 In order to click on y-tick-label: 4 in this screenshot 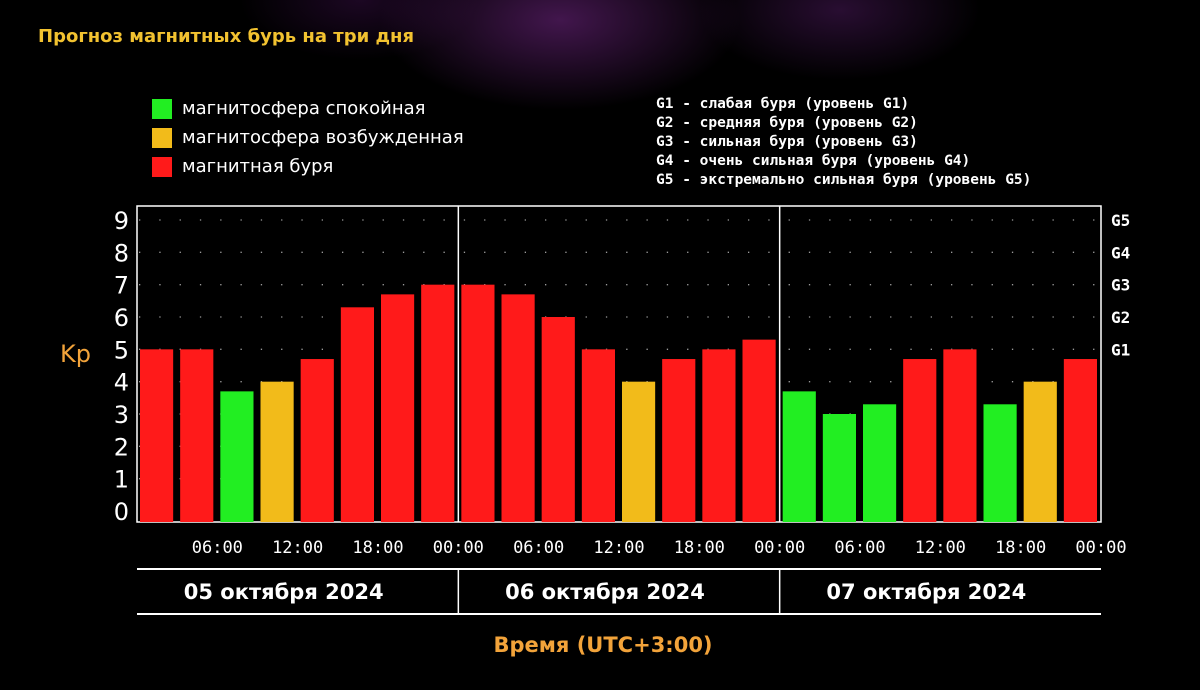, I will do `click(121, 383)`.